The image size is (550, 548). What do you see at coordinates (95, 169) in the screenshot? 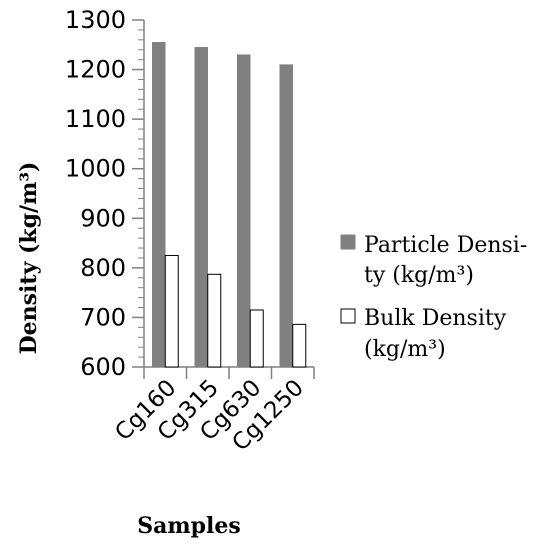
I see `y-tick-label: 1000` at bounding box center [95, 169].